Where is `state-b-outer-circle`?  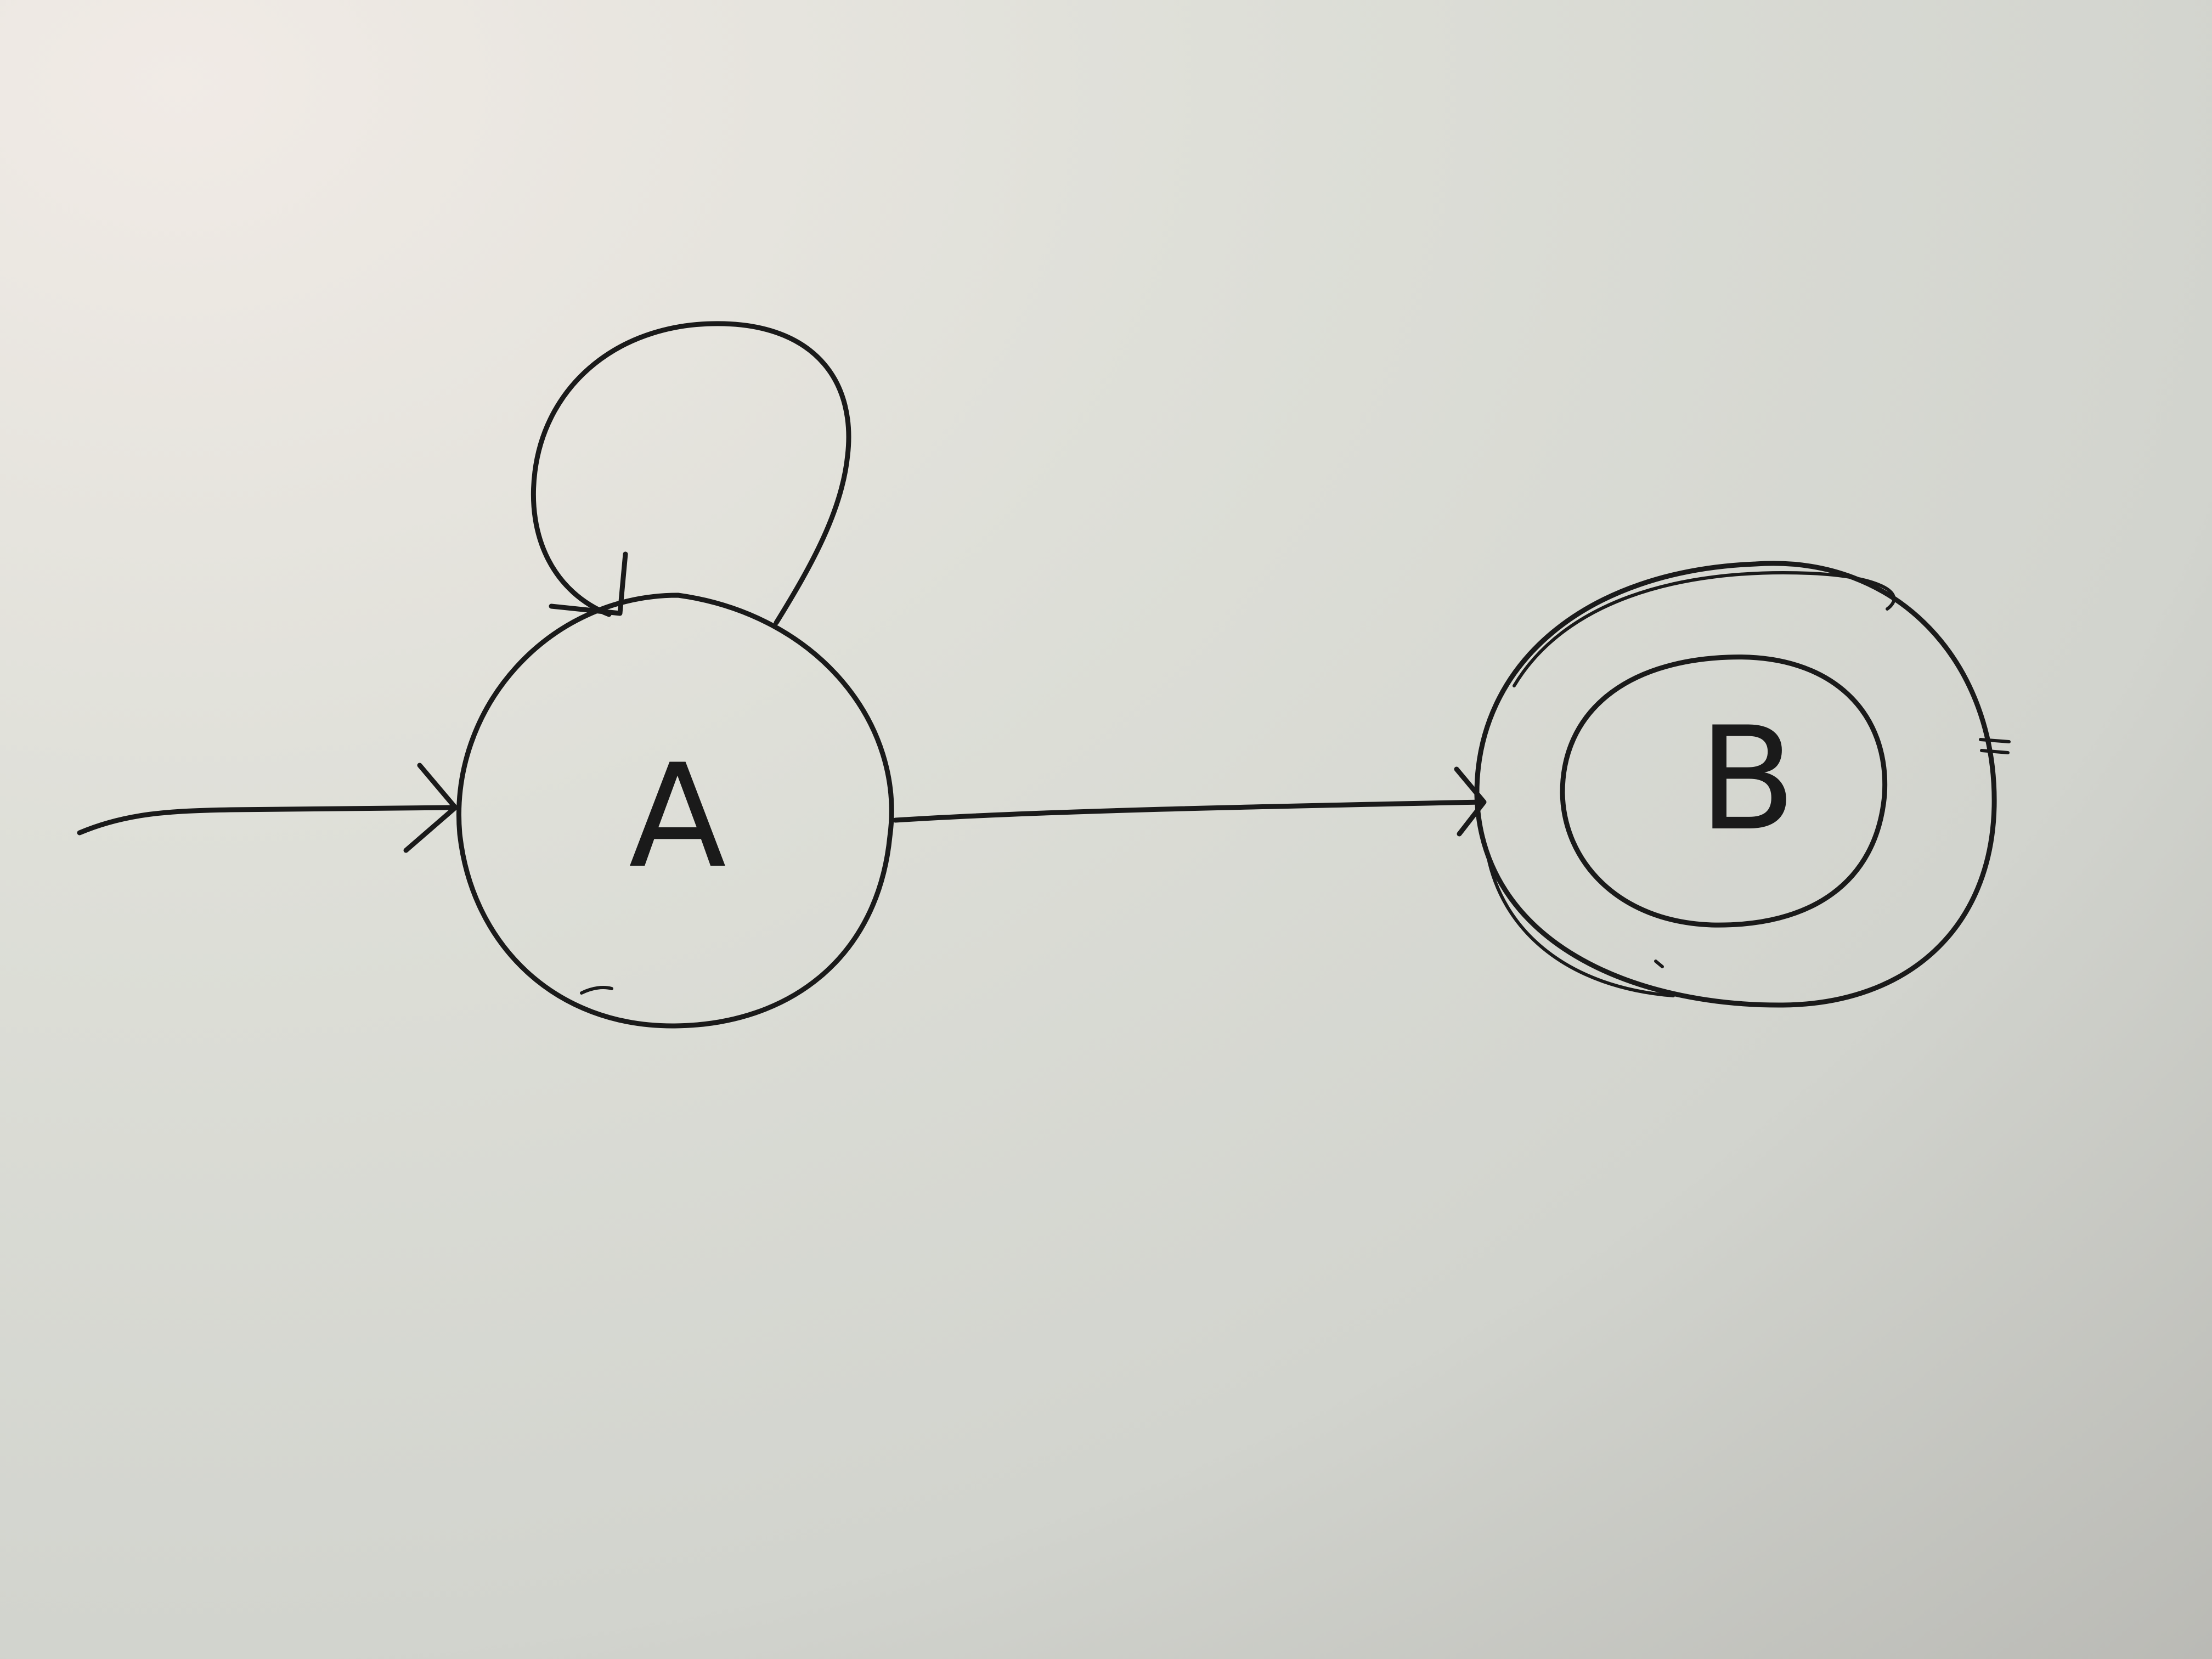
state-b-outer-circle is located at coordinates (1736, 785).